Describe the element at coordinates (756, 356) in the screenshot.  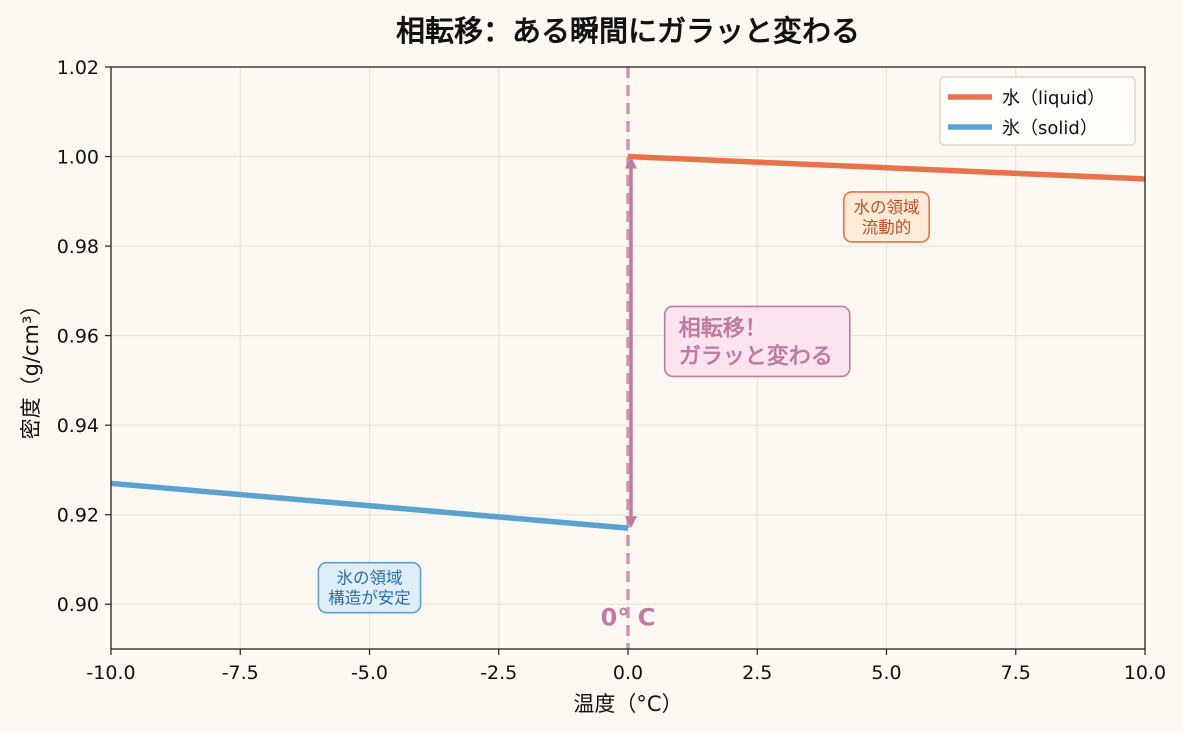
I see `annotation-text: ガラッと変わる` at that location.